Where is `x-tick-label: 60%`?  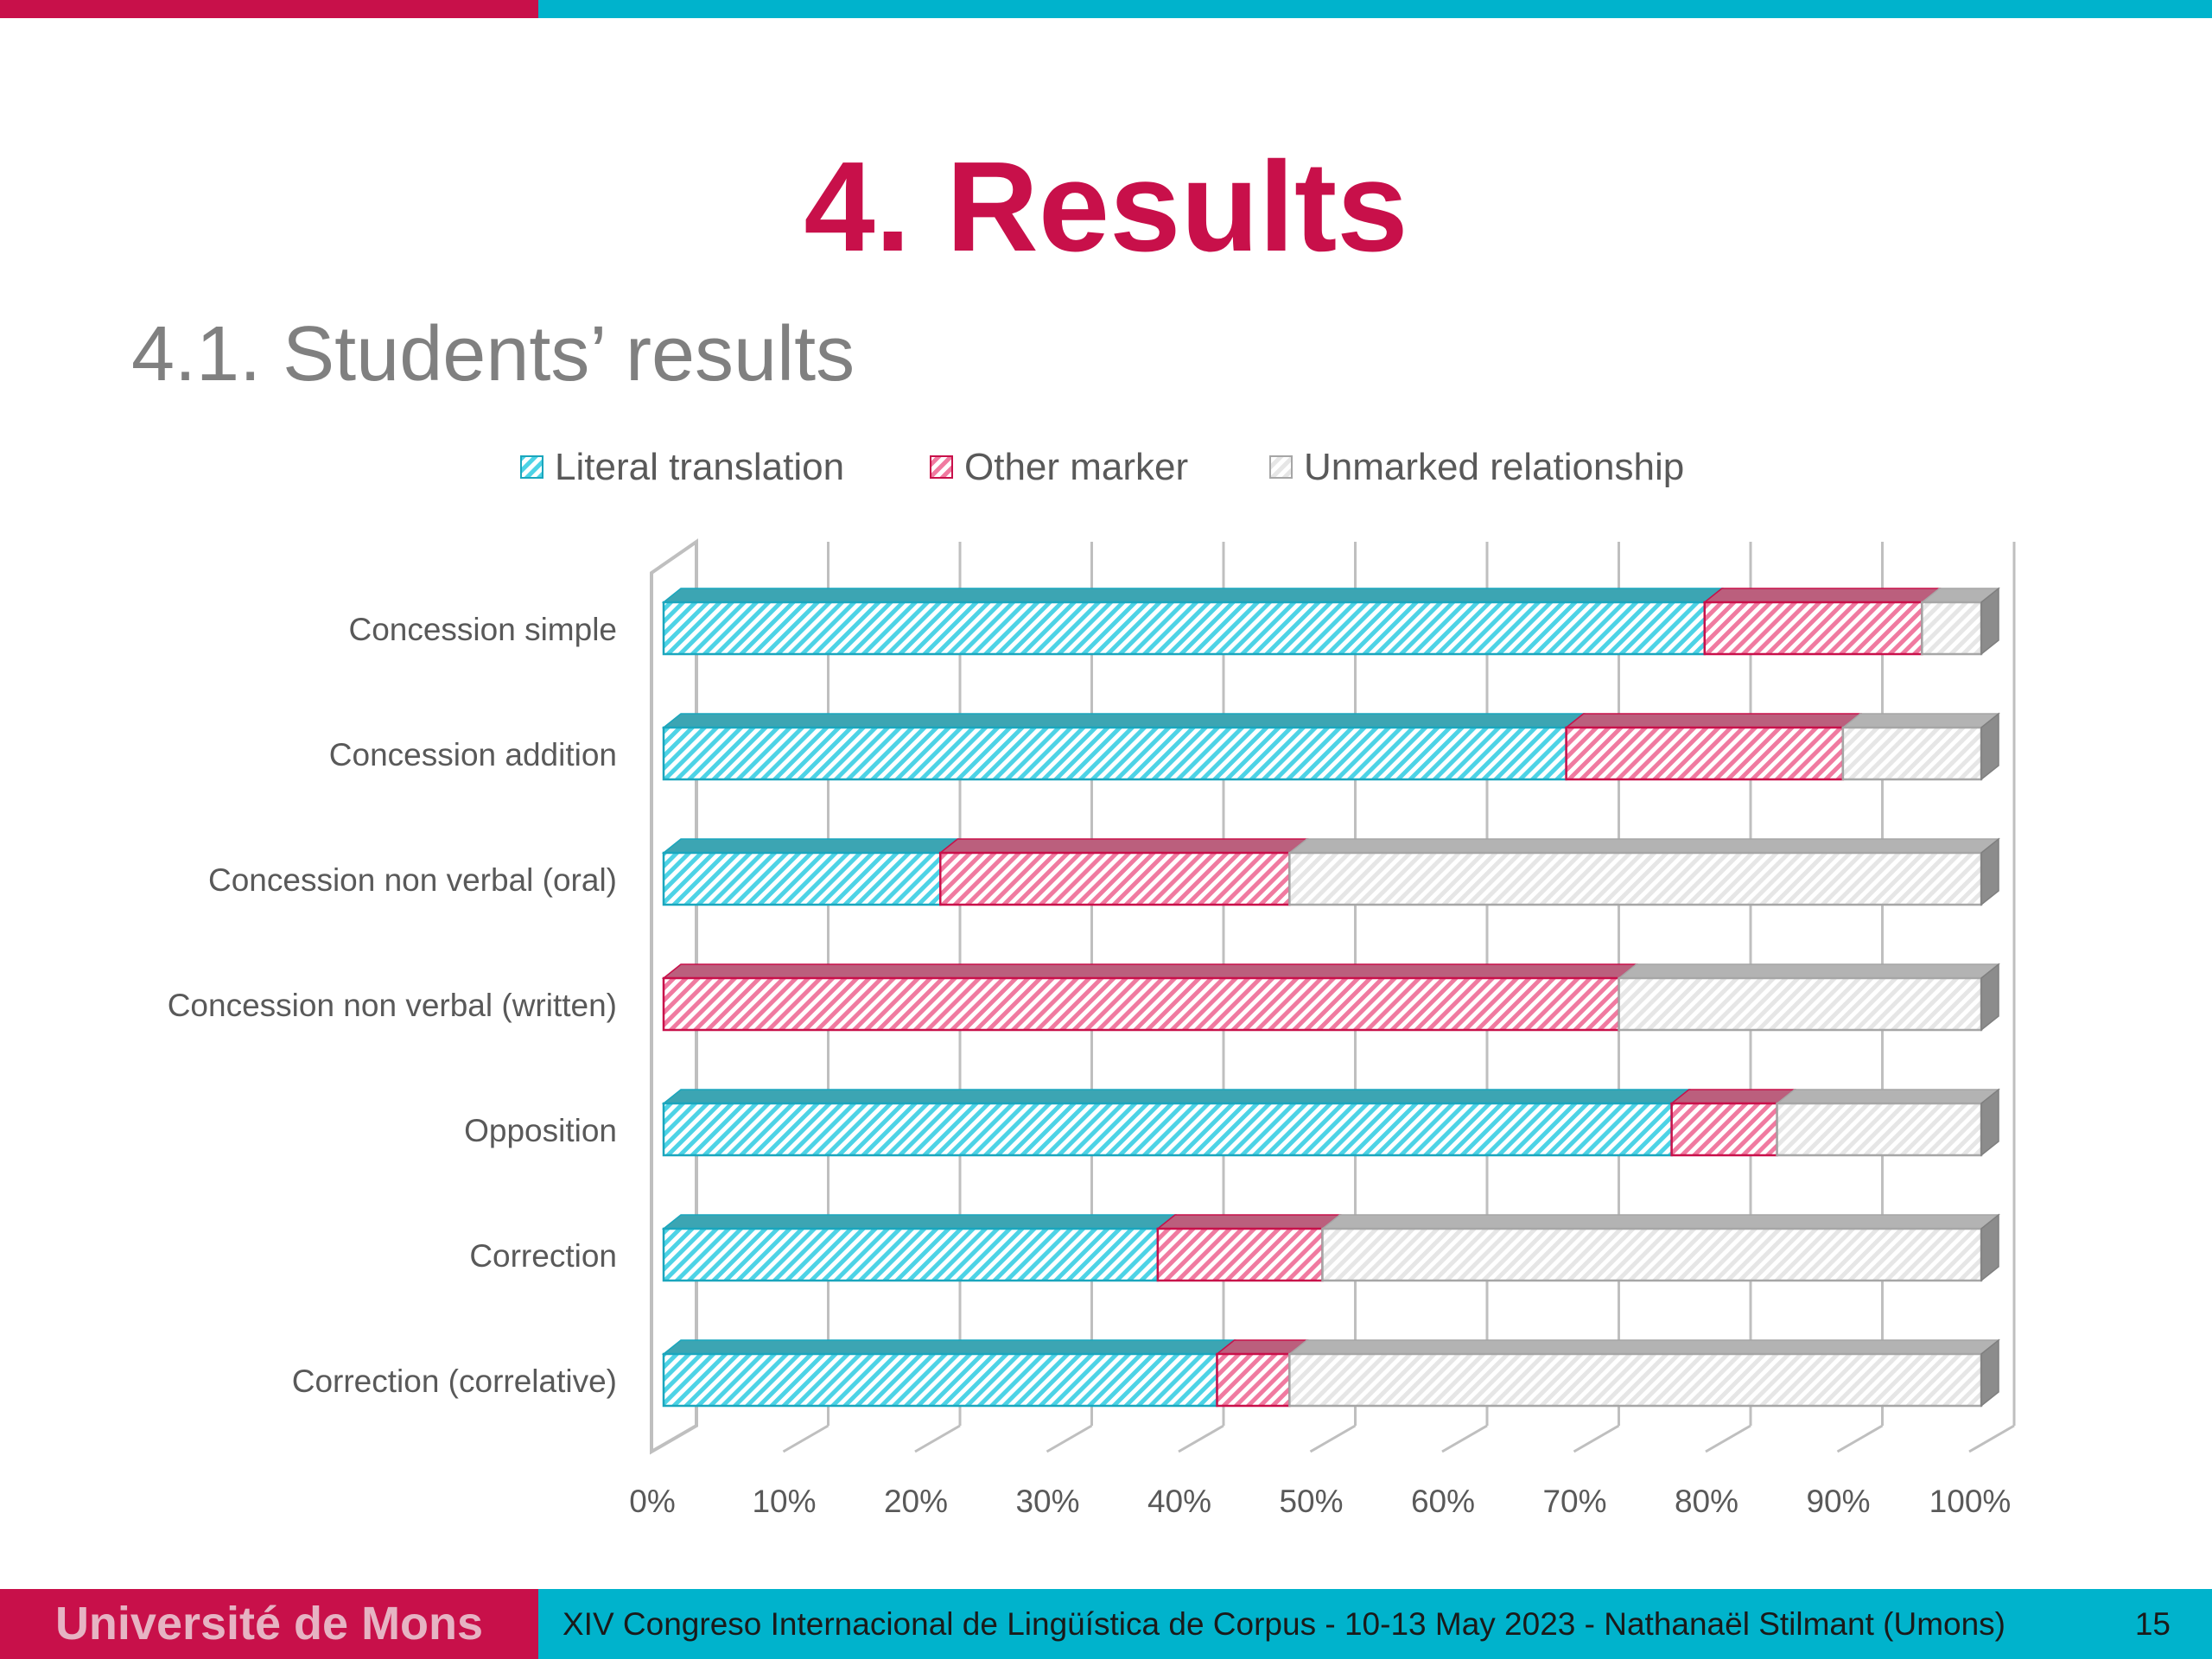 x-tick-label: 60% is located at coordinates (1443, 1501).